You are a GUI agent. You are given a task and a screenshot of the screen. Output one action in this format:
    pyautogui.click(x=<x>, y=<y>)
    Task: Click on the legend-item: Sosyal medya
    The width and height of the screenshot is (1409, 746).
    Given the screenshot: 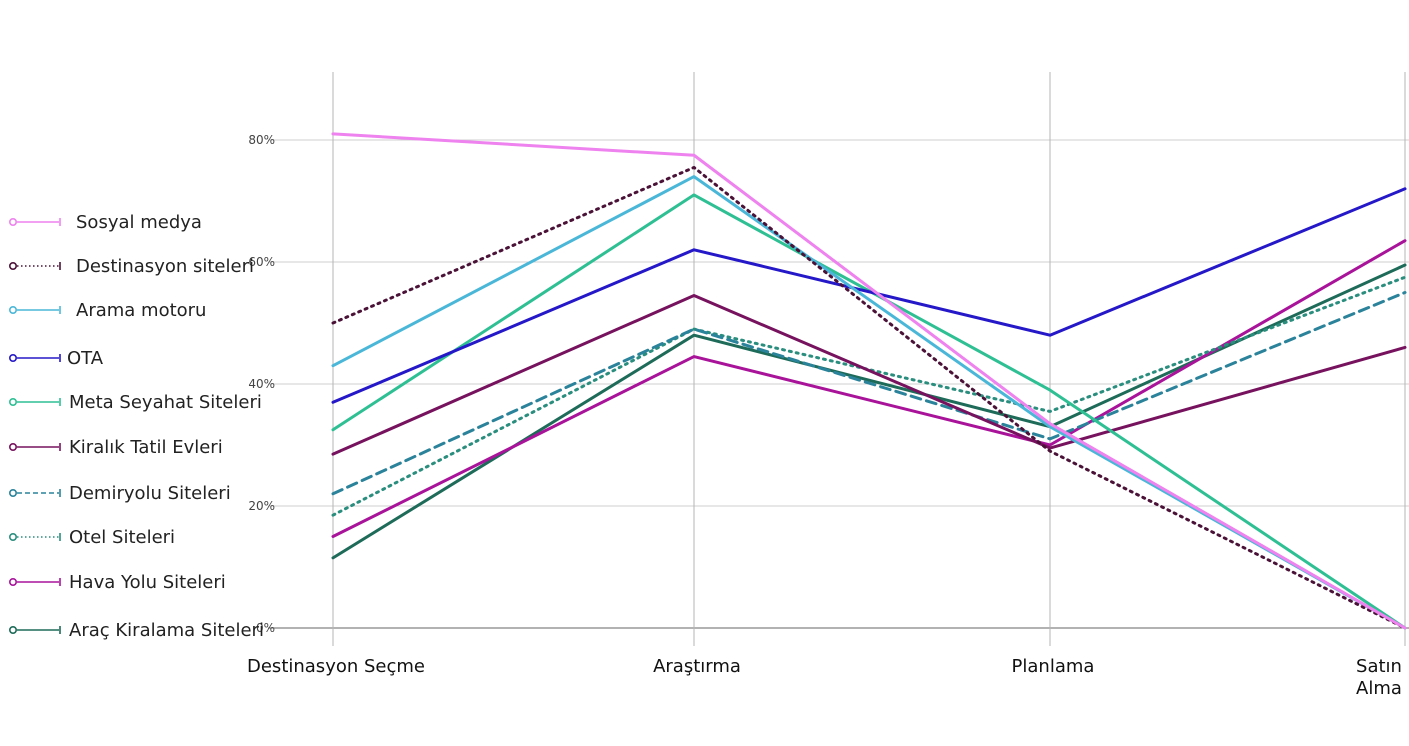 What is the action you would take?
    pyautogui.click(x=105, y=222)
    